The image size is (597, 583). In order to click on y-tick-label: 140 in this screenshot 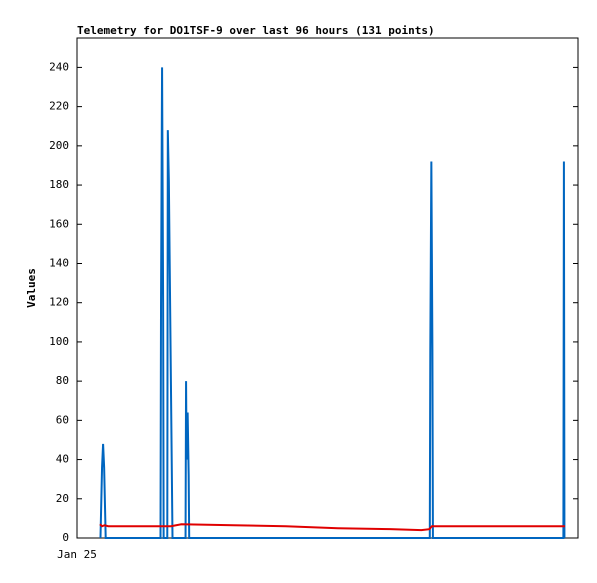, I will do `click(59, 262)`.